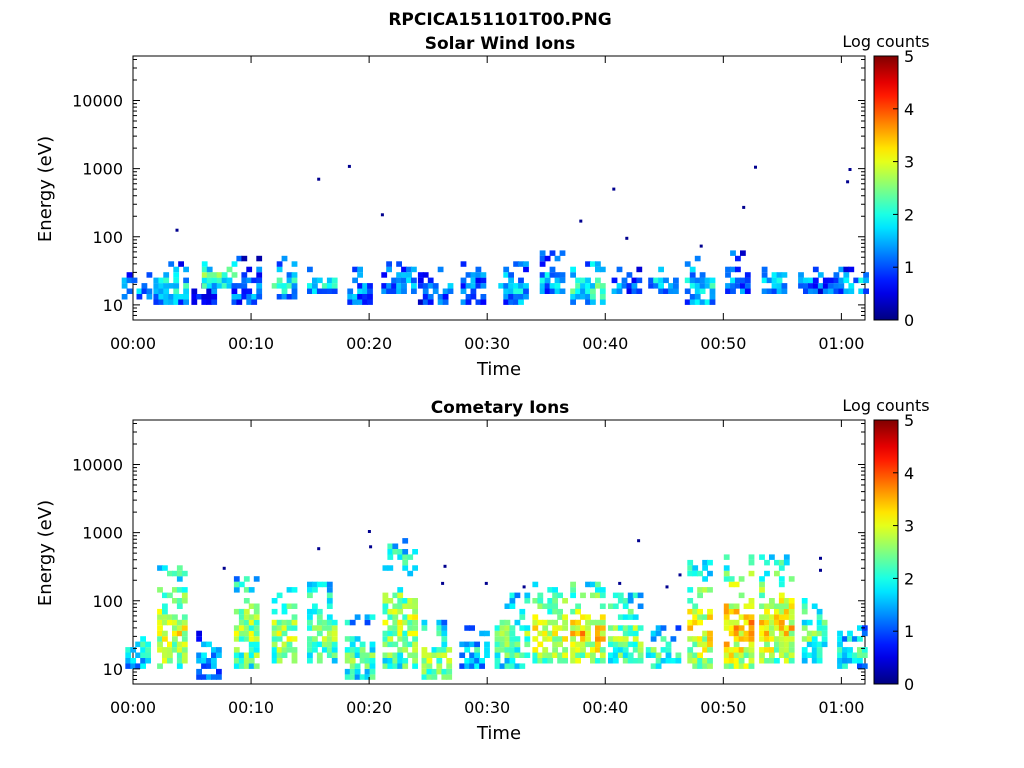  What do you see at coordinates (349, 166) in the screenshot?
I see `data-point` at bounding box center [349, 166].